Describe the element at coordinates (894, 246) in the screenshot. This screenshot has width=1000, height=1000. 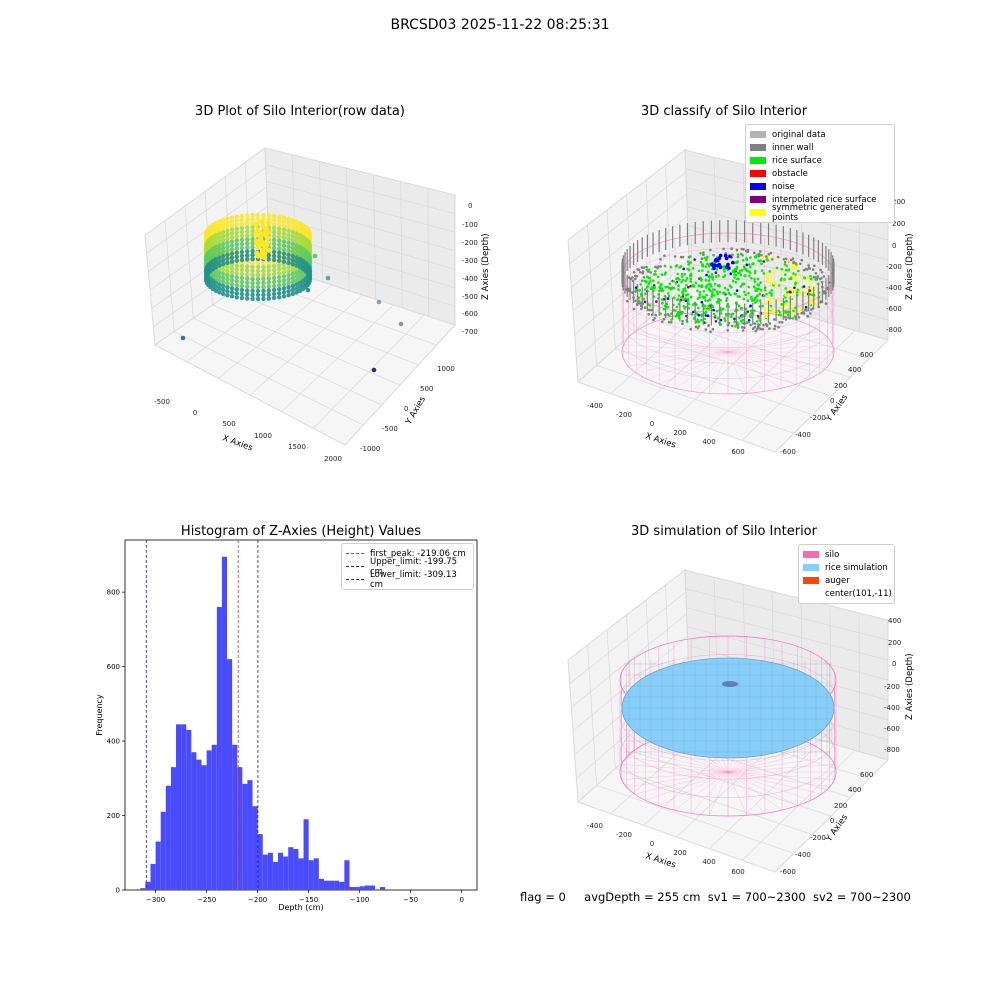
I see `p2-ztick: 0` at that location.